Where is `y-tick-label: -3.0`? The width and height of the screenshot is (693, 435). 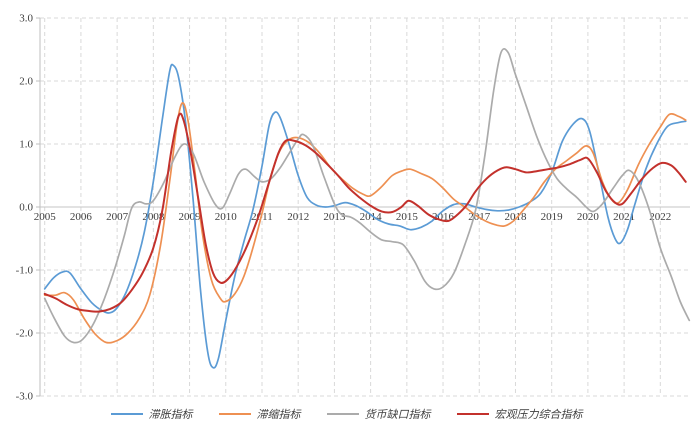
y-tick-label: -3.0 is located at coordinates (25, 397).